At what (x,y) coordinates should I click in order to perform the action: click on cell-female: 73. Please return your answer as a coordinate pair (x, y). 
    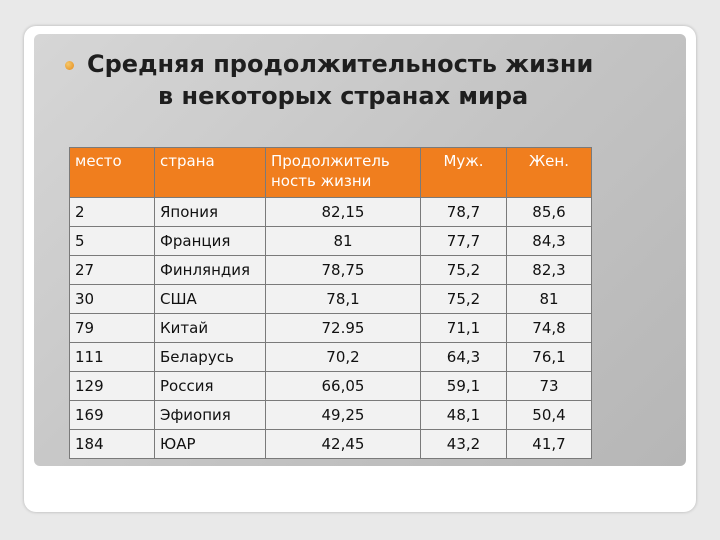
    Looking at the image, I should click on (549, 386).